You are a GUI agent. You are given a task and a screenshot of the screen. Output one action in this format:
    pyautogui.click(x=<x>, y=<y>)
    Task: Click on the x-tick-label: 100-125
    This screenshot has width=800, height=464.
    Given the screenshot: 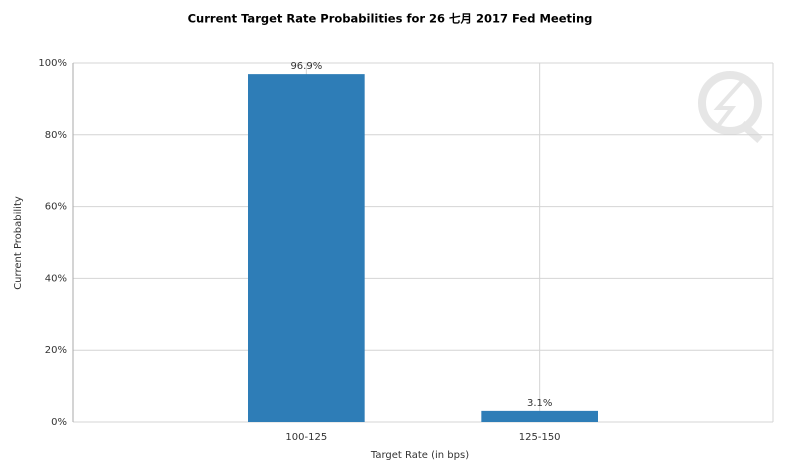 What is the action you would take?
    pyautogui.click(x=306, y=437)
    